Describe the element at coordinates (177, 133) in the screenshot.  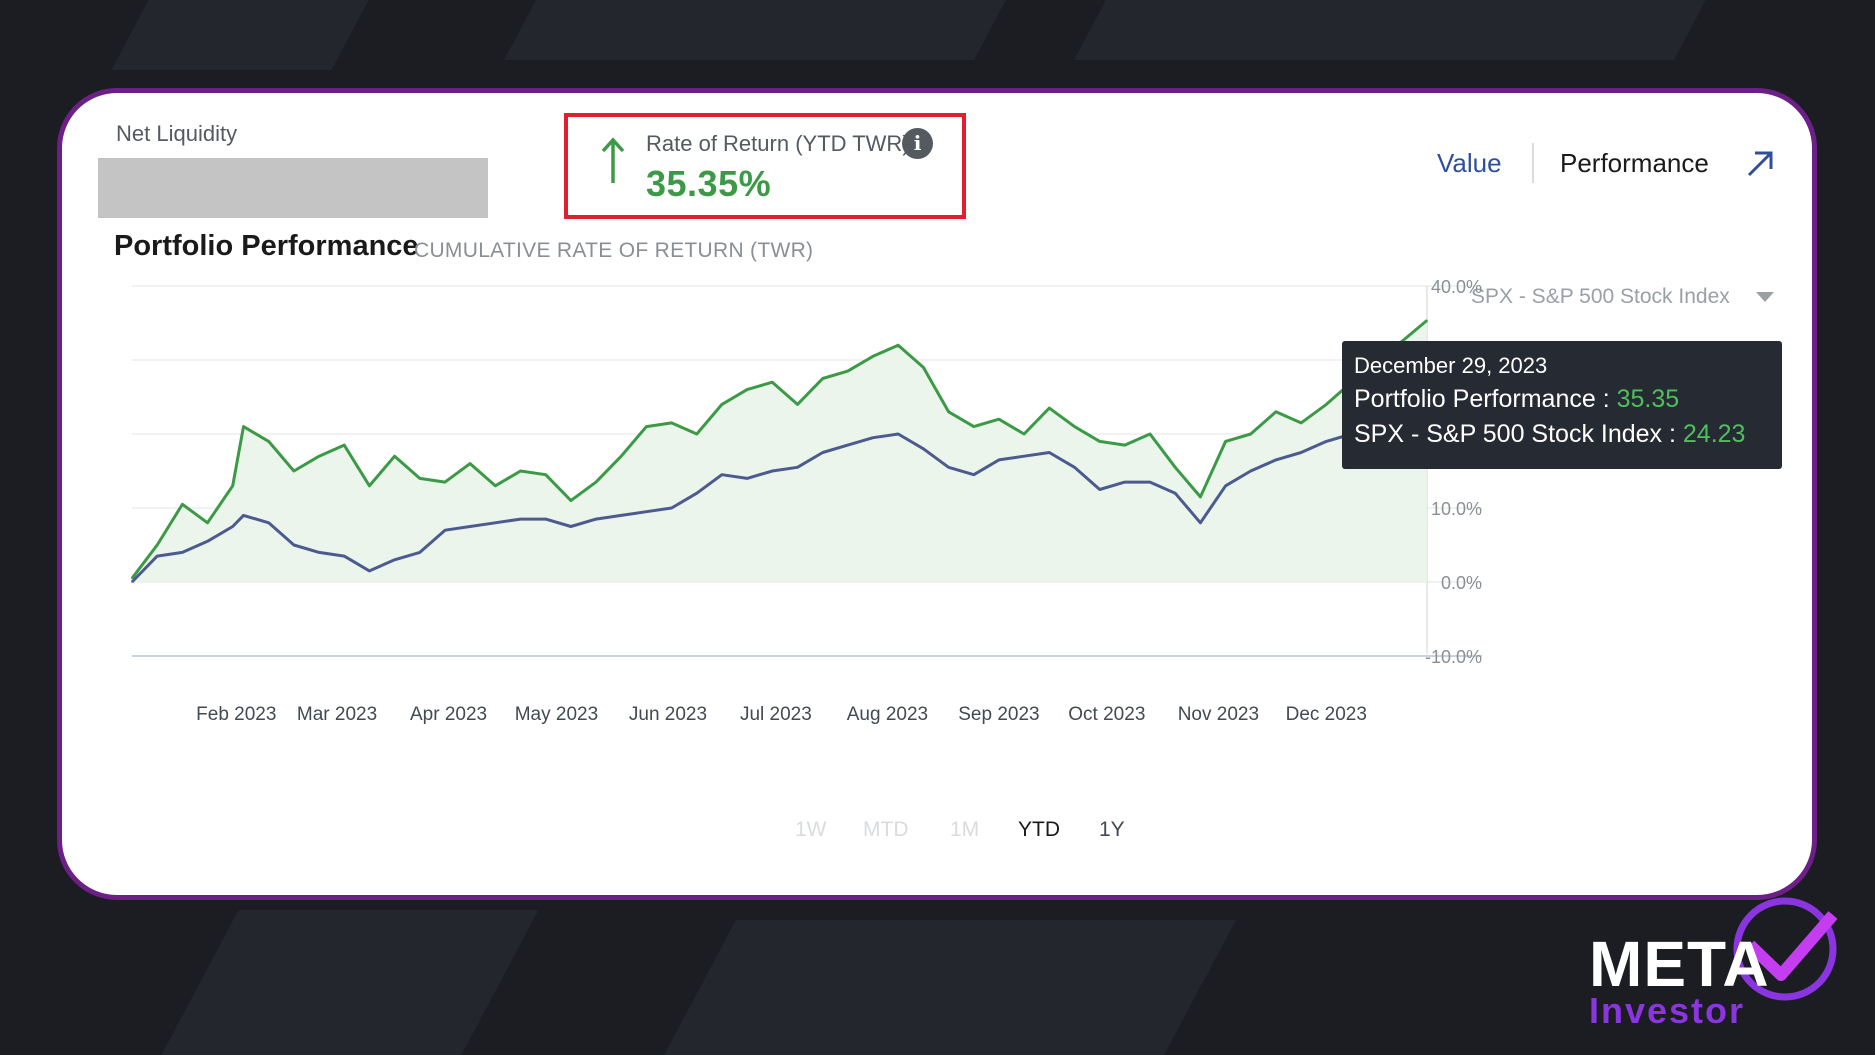
I see `net-liquidity-label: Net Liquidity` at that location.